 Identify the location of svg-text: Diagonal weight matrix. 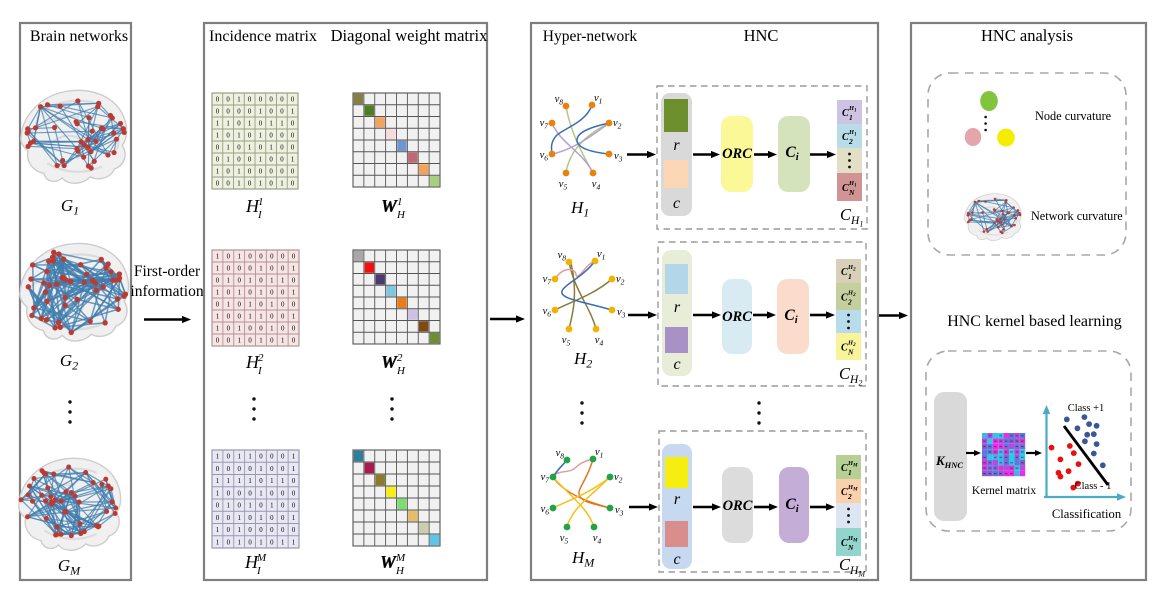
(409, 35).